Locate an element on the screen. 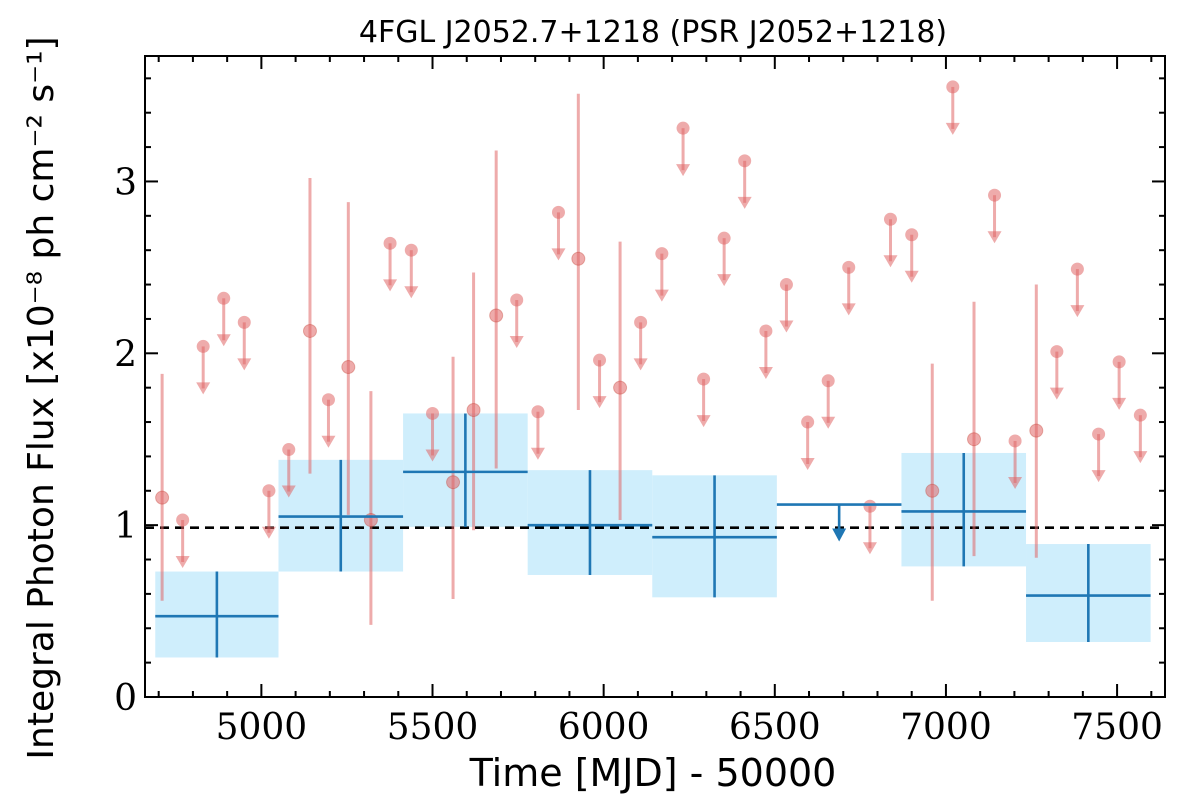 This screenshot has width=1200, height=800. long-bin-upper-limit-head is located at coordinates (839, 535).